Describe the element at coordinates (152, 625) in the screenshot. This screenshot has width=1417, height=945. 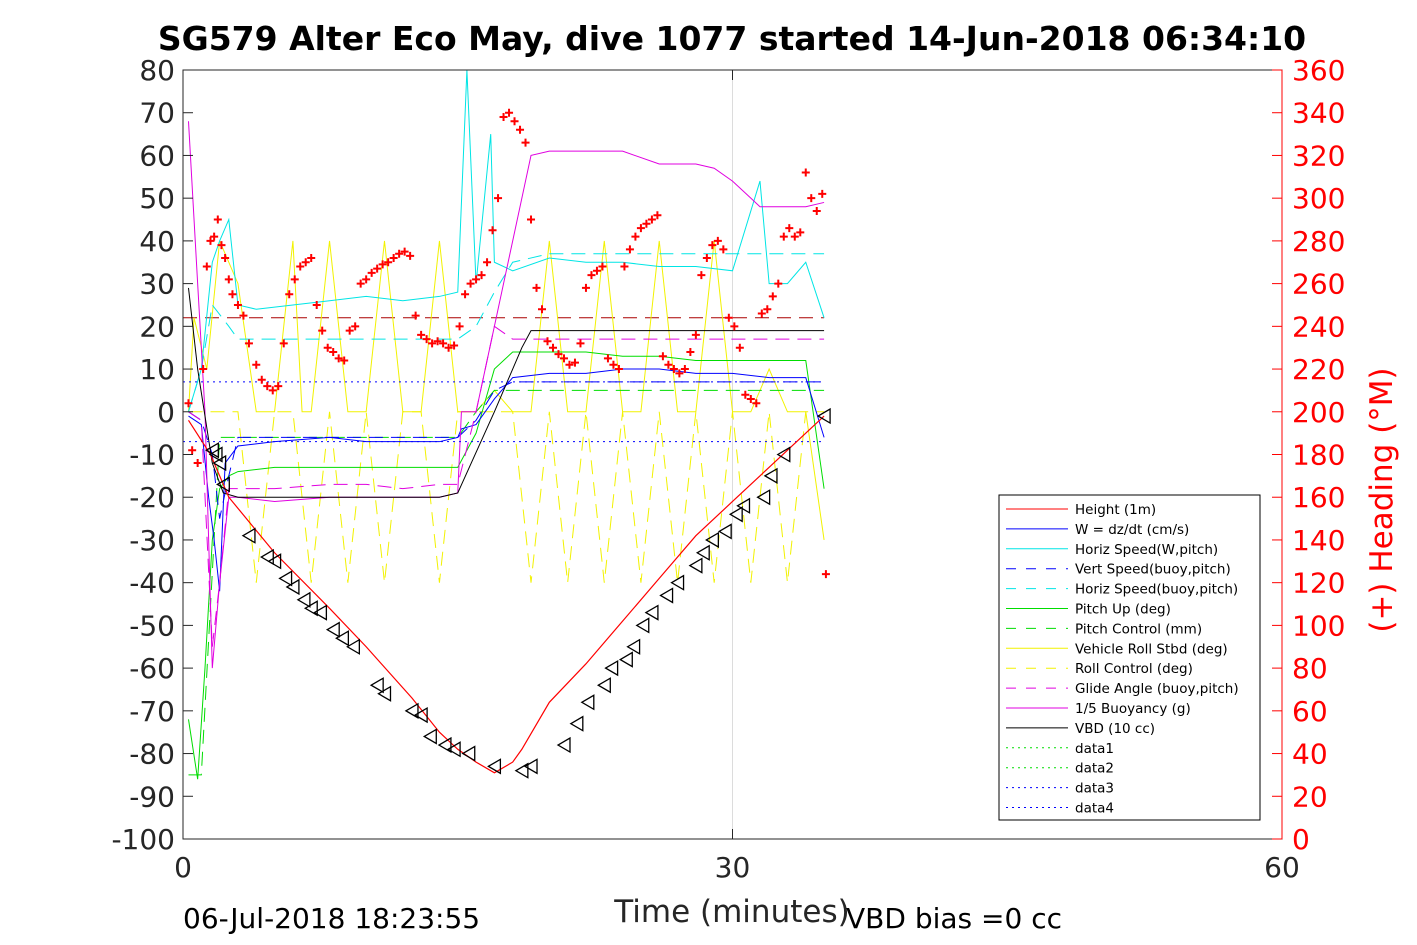
I see `y-tick-label: -50` at that location.